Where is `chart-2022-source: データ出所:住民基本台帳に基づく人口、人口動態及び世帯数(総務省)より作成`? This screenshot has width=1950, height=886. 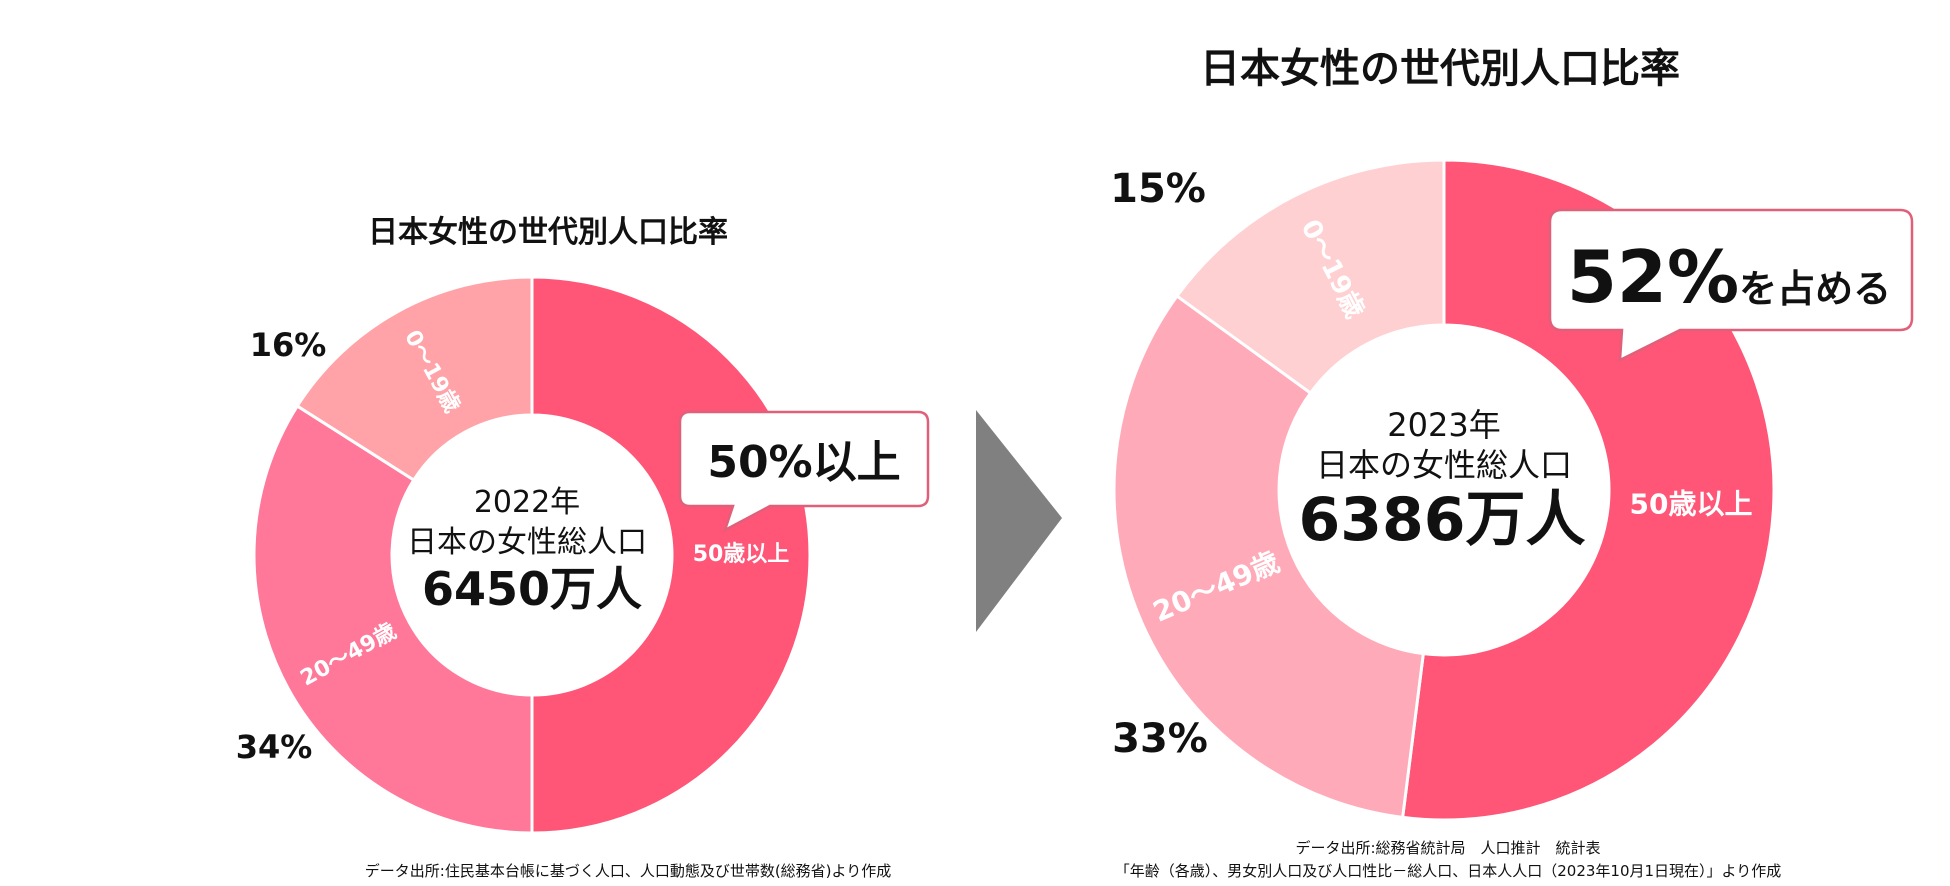 chart-2022-source: データ出所:住民基本台帳に基づく人口、人口動態及び世帯数(総務省)より作成 is located at coordinates (628, 871).